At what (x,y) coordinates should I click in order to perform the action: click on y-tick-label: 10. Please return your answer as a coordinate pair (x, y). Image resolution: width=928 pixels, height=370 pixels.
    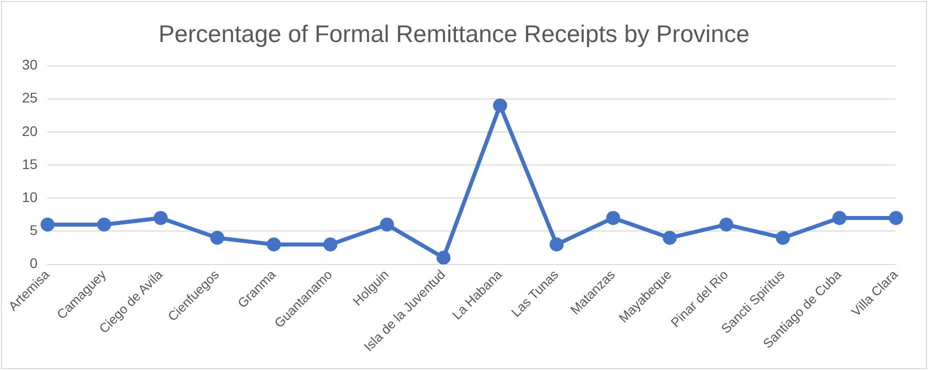
    Looking at the image, I should click on (30, 197).